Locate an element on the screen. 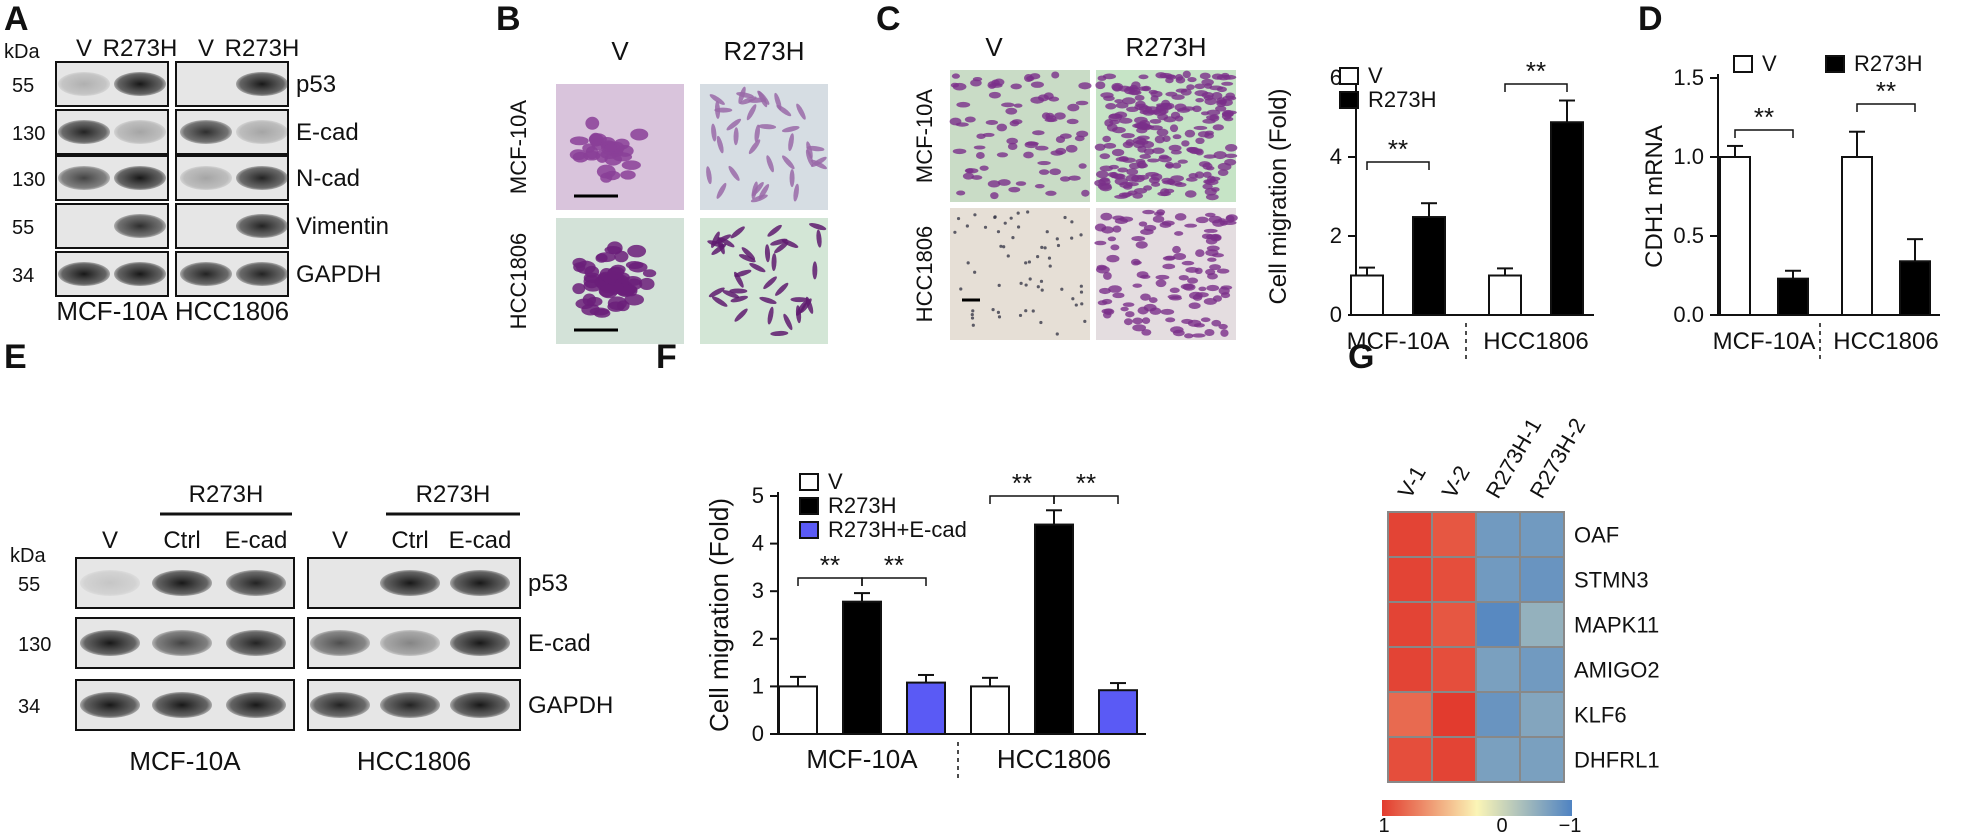 Image resolution: width=1966 pixels, height=832 pixels. panel-b-micrographs: V R273H MCF-10A HCC1806 is located at coordinates (667, 190).